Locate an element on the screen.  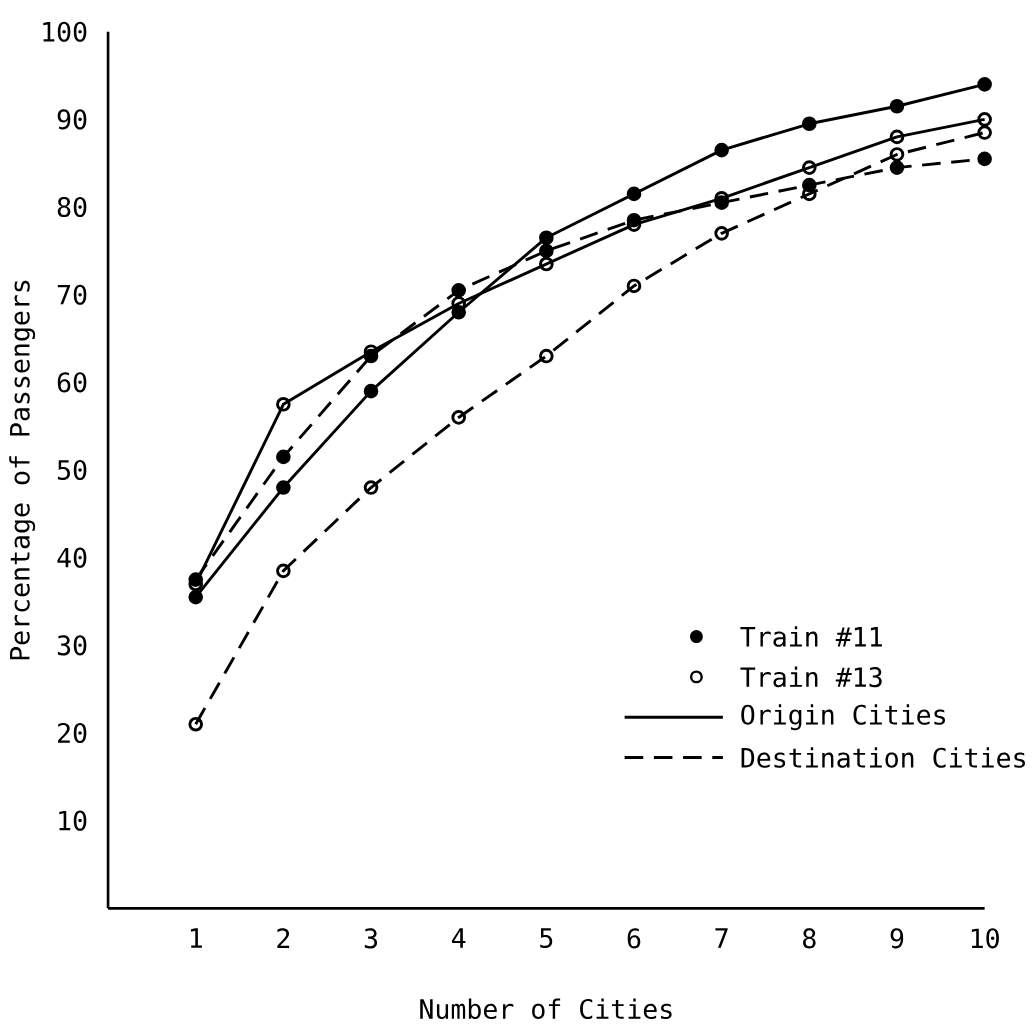
x-tick-label: 8 is located at coordinates (809, 938).